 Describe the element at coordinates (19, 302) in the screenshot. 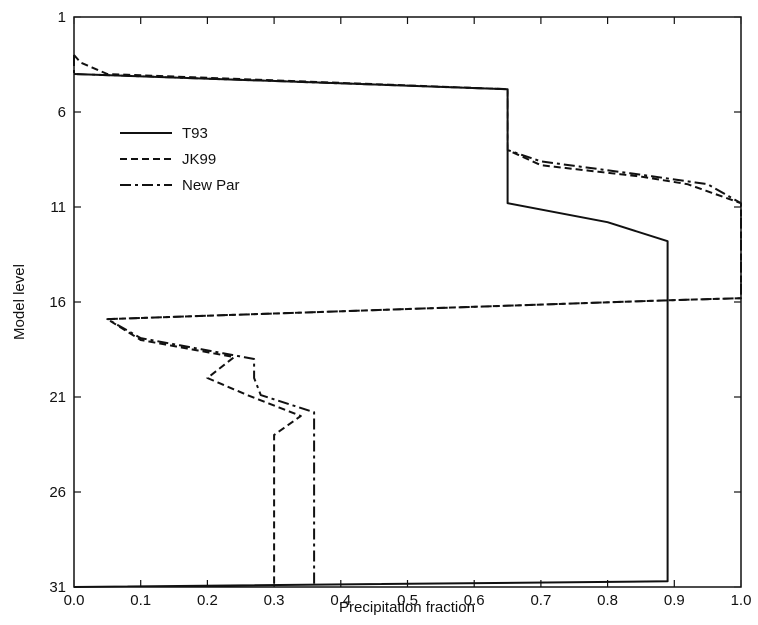

I see `y-axis-label: Model level` at that location.